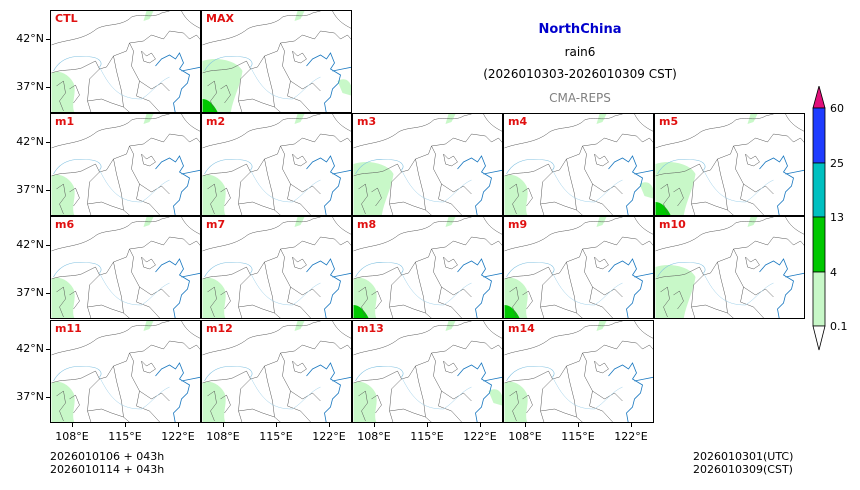 The height and width of the screenshot is (490, 860). I want to click on panel-label: m1, so click(65, 121).